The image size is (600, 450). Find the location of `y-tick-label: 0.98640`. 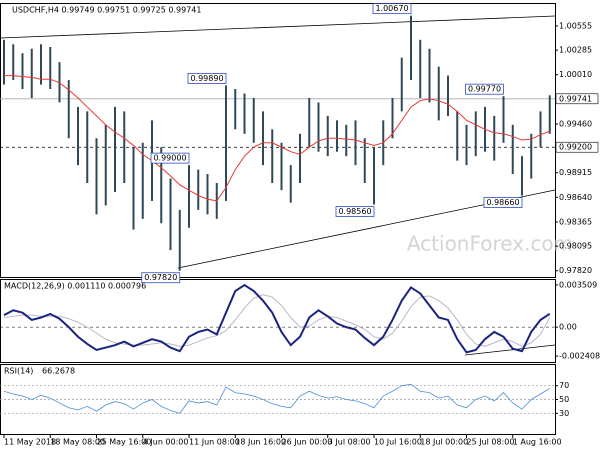

y-tick-label: 0.98640 is located at coordinates (575, 197).